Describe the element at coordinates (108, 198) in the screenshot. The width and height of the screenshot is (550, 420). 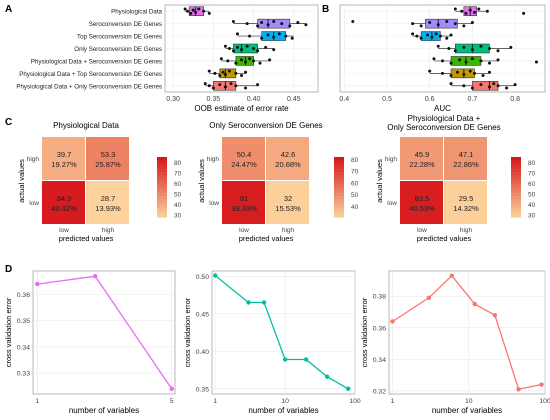
I see `heatmap-cell-value: 28.7` at that location.